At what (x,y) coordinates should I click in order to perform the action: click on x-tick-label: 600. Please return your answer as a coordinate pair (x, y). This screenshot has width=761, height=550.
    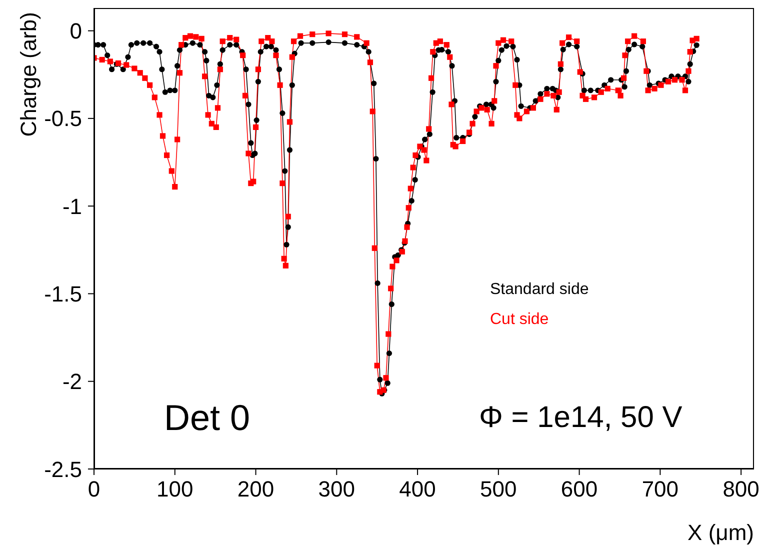
    Looking at the image, I should click on (579, 489).